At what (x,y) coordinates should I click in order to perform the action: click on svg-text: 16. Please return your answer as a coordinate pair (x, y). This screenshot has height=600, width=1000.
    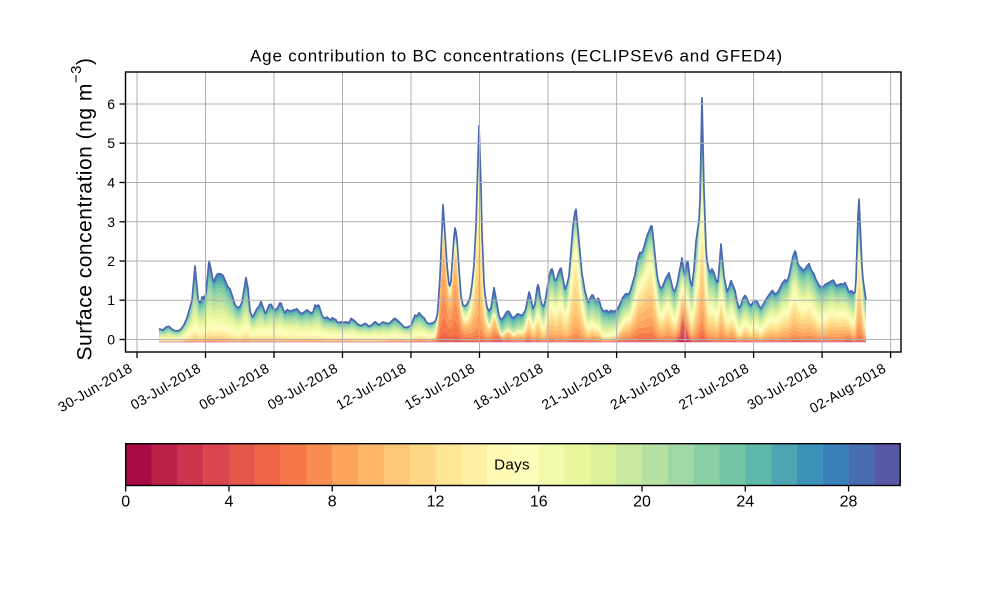
    Looking at the image, I should click on (539, 502).